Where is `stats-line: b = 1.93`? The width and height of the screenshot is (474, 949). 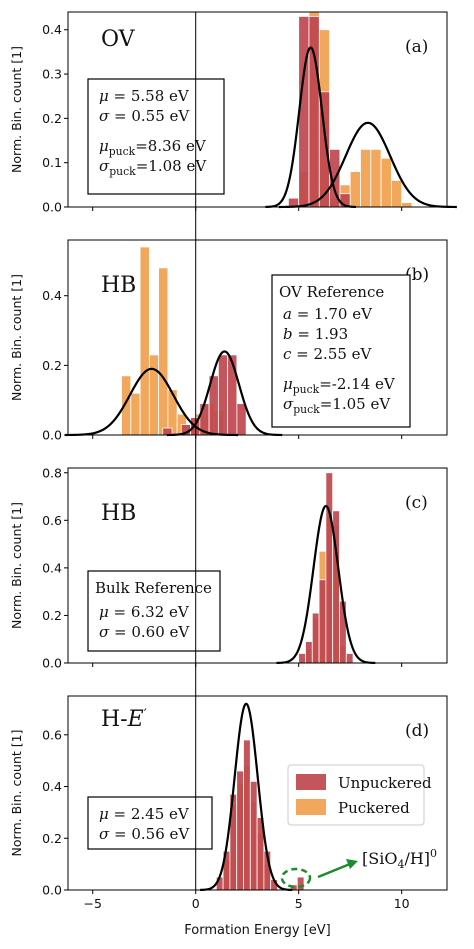
stats-line: b = 1.93 is located at coordinates (315, 334).